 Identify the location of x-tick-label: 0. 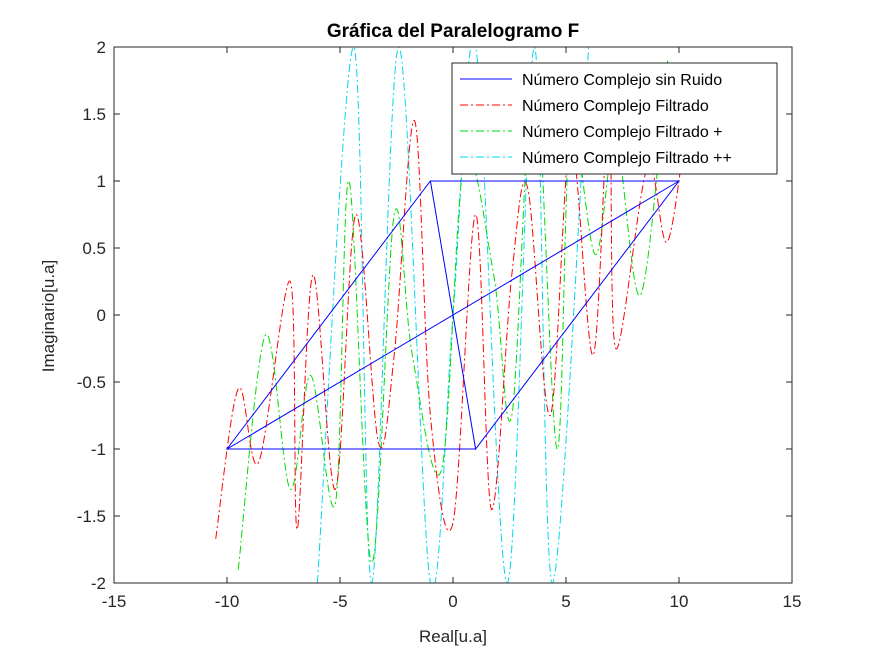
(452, 601).